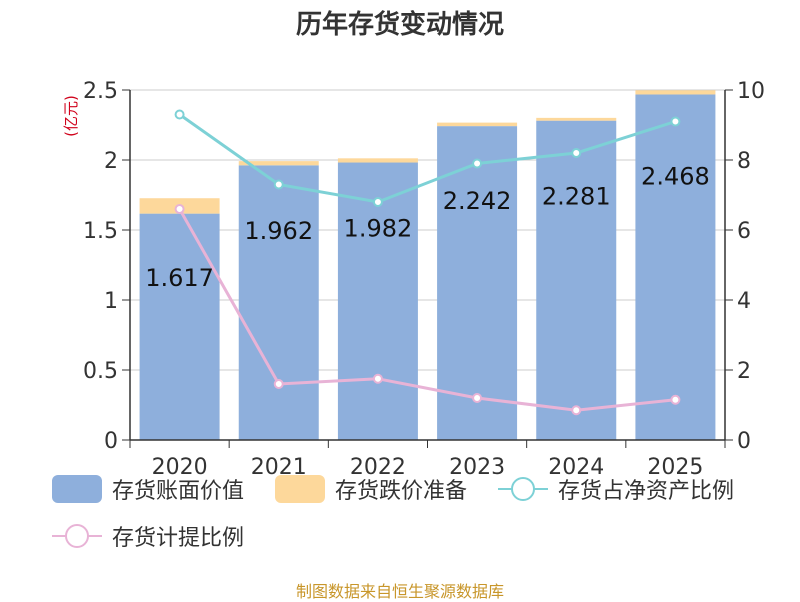 The height and width of the screenshot is (602, 800). I want to click on y-right-tick-label: 8, so click(744, 161).